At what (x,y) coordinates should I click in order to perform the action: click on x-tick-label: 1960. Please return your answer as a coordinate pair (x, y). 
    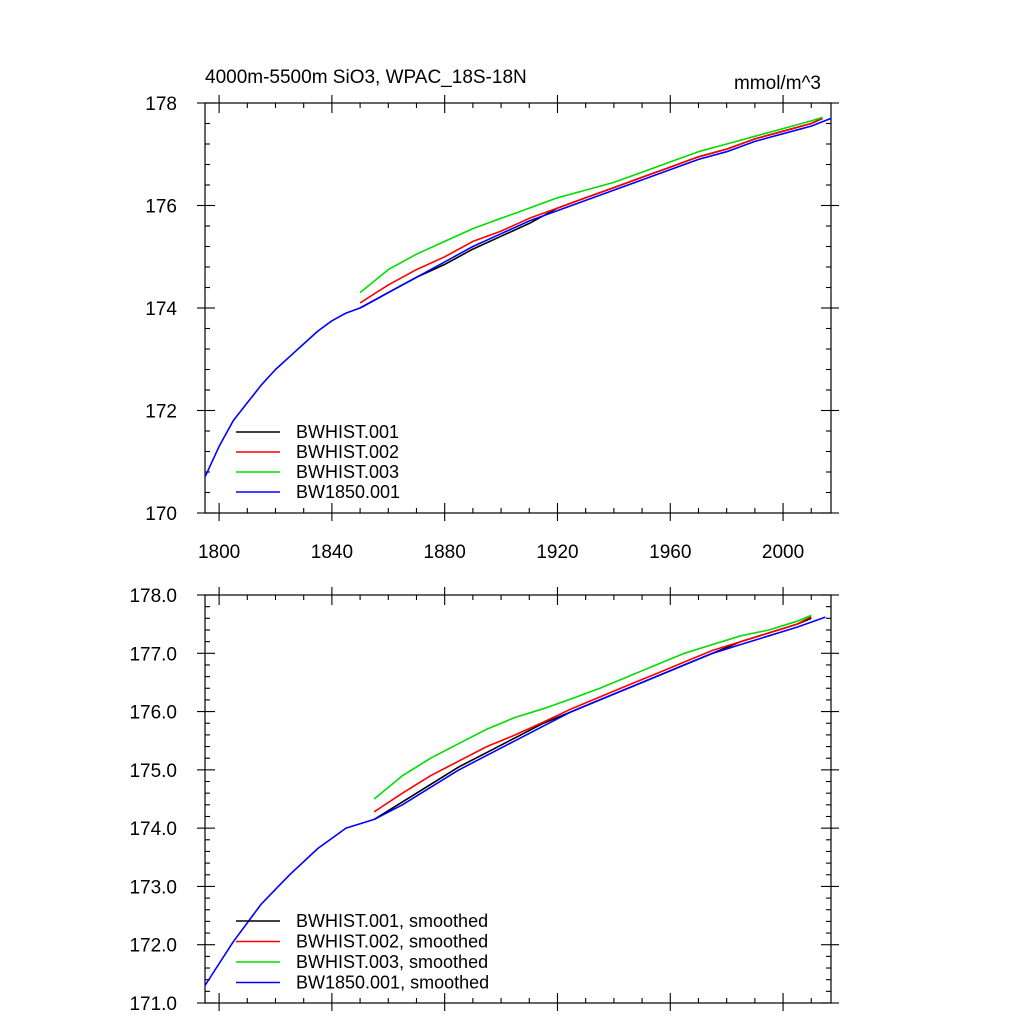
    Looking at the image, I should click on (670, 552).